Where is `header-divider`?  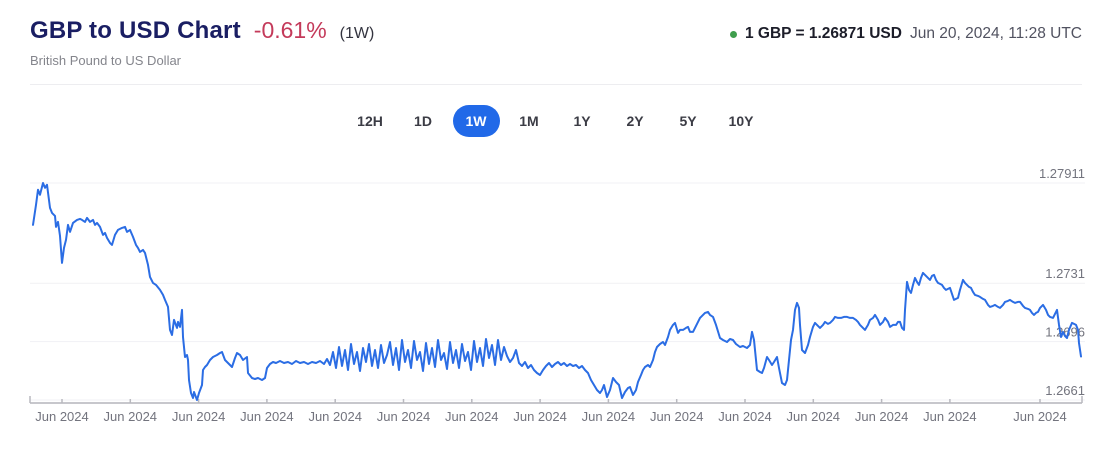
header-divider is located at coordinates (556, 84).